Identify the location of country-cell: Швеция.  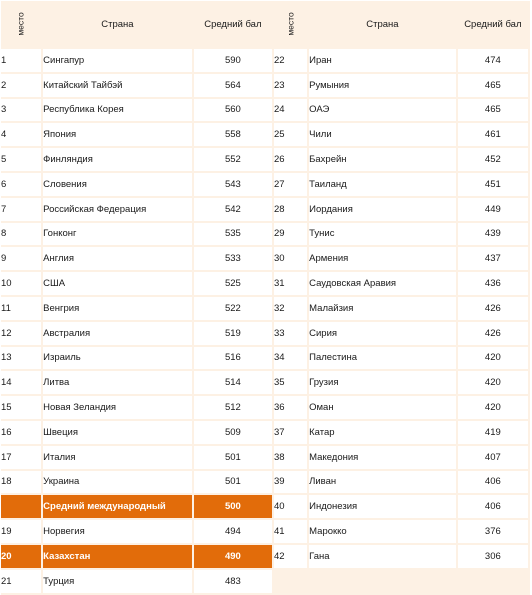
(118, 433).